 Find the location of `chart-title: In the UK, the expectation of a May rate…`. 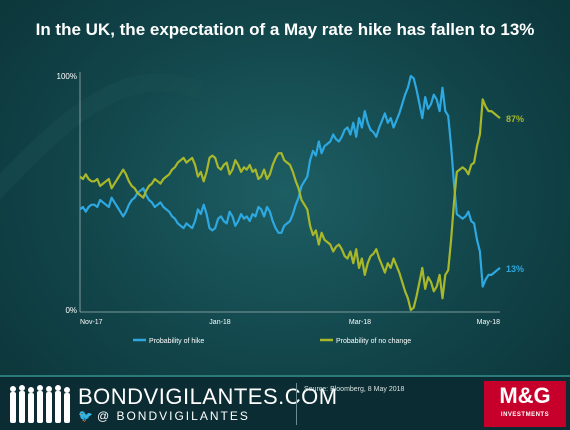

chart-title: In the UK, the expectation of a May rate… is located at coordinates (285, 29).